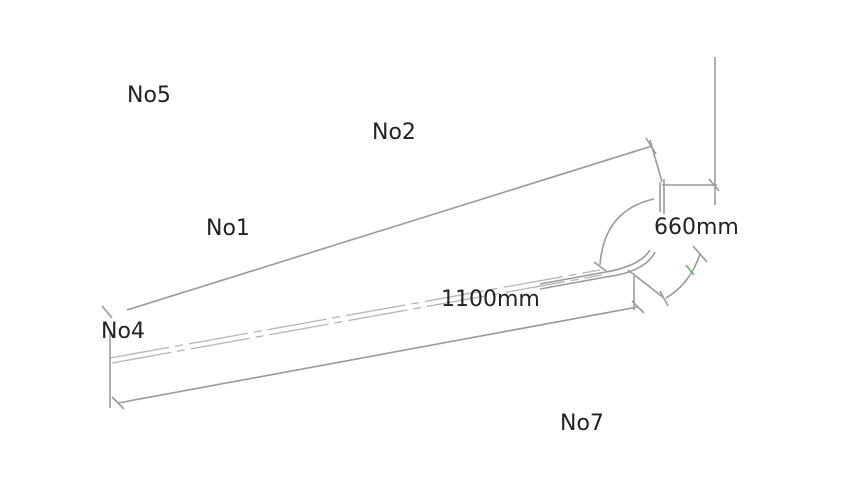 The width and height of the screenshot is (848, 480). I want to click on label-no7: No7, so click(582, 423).